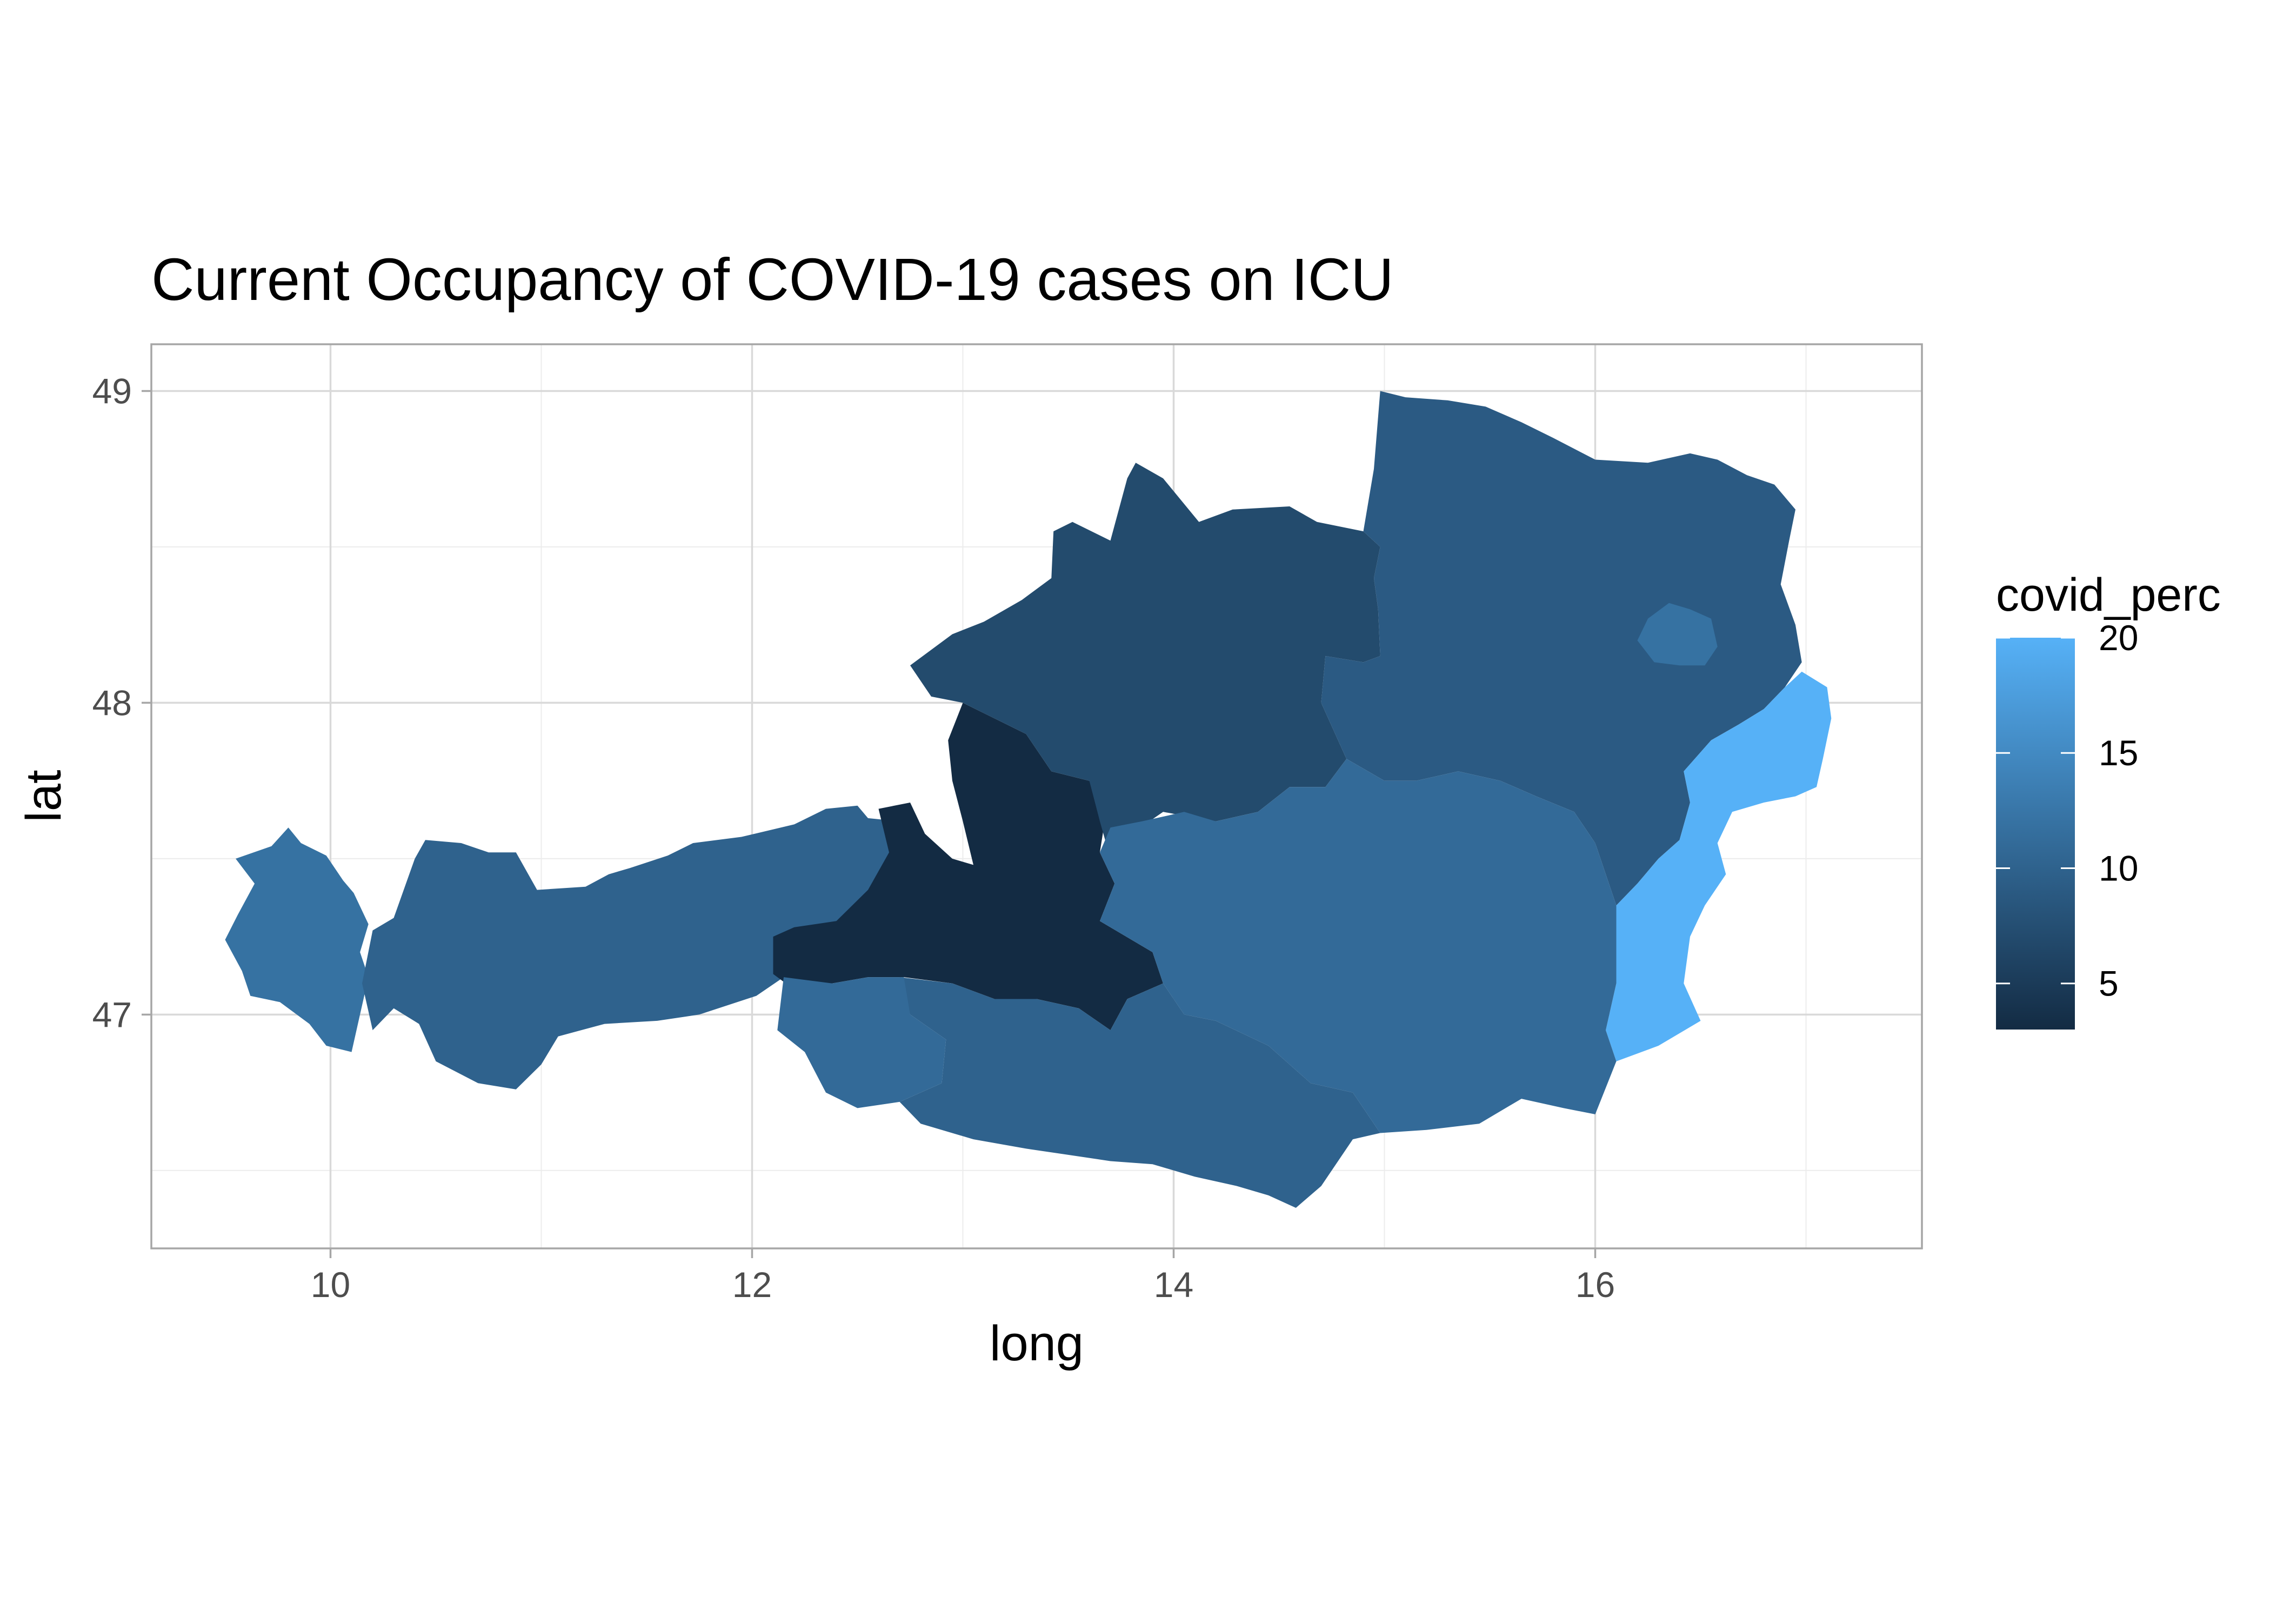 This screenshot has width=2270, height=1624. I want to click on legend-label: 10, so click(2118, 868).